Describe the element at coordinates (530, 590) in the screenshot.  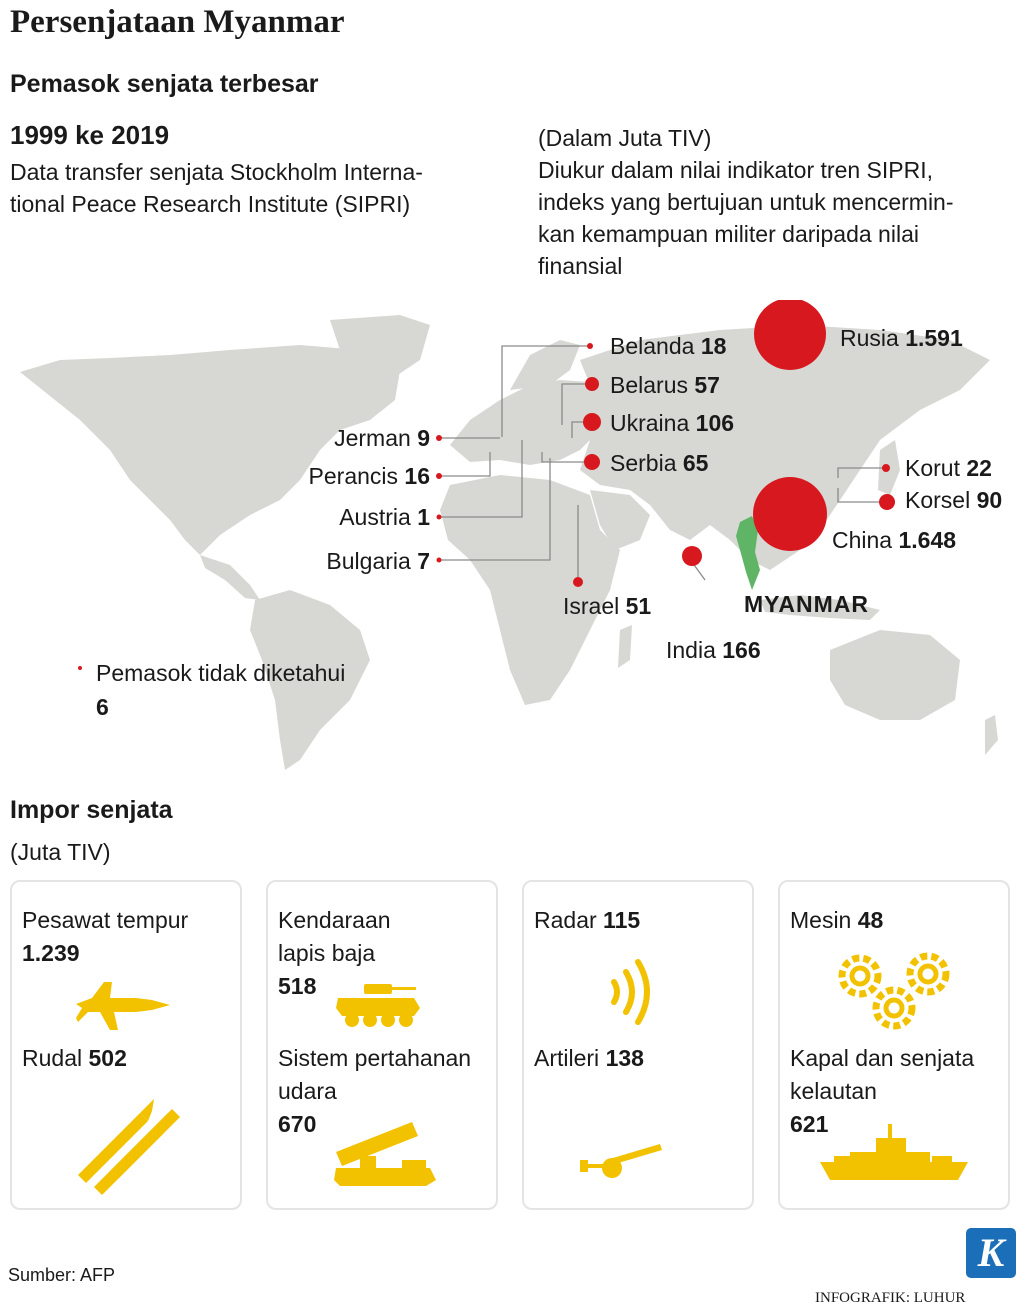
I see `africa` at that location.